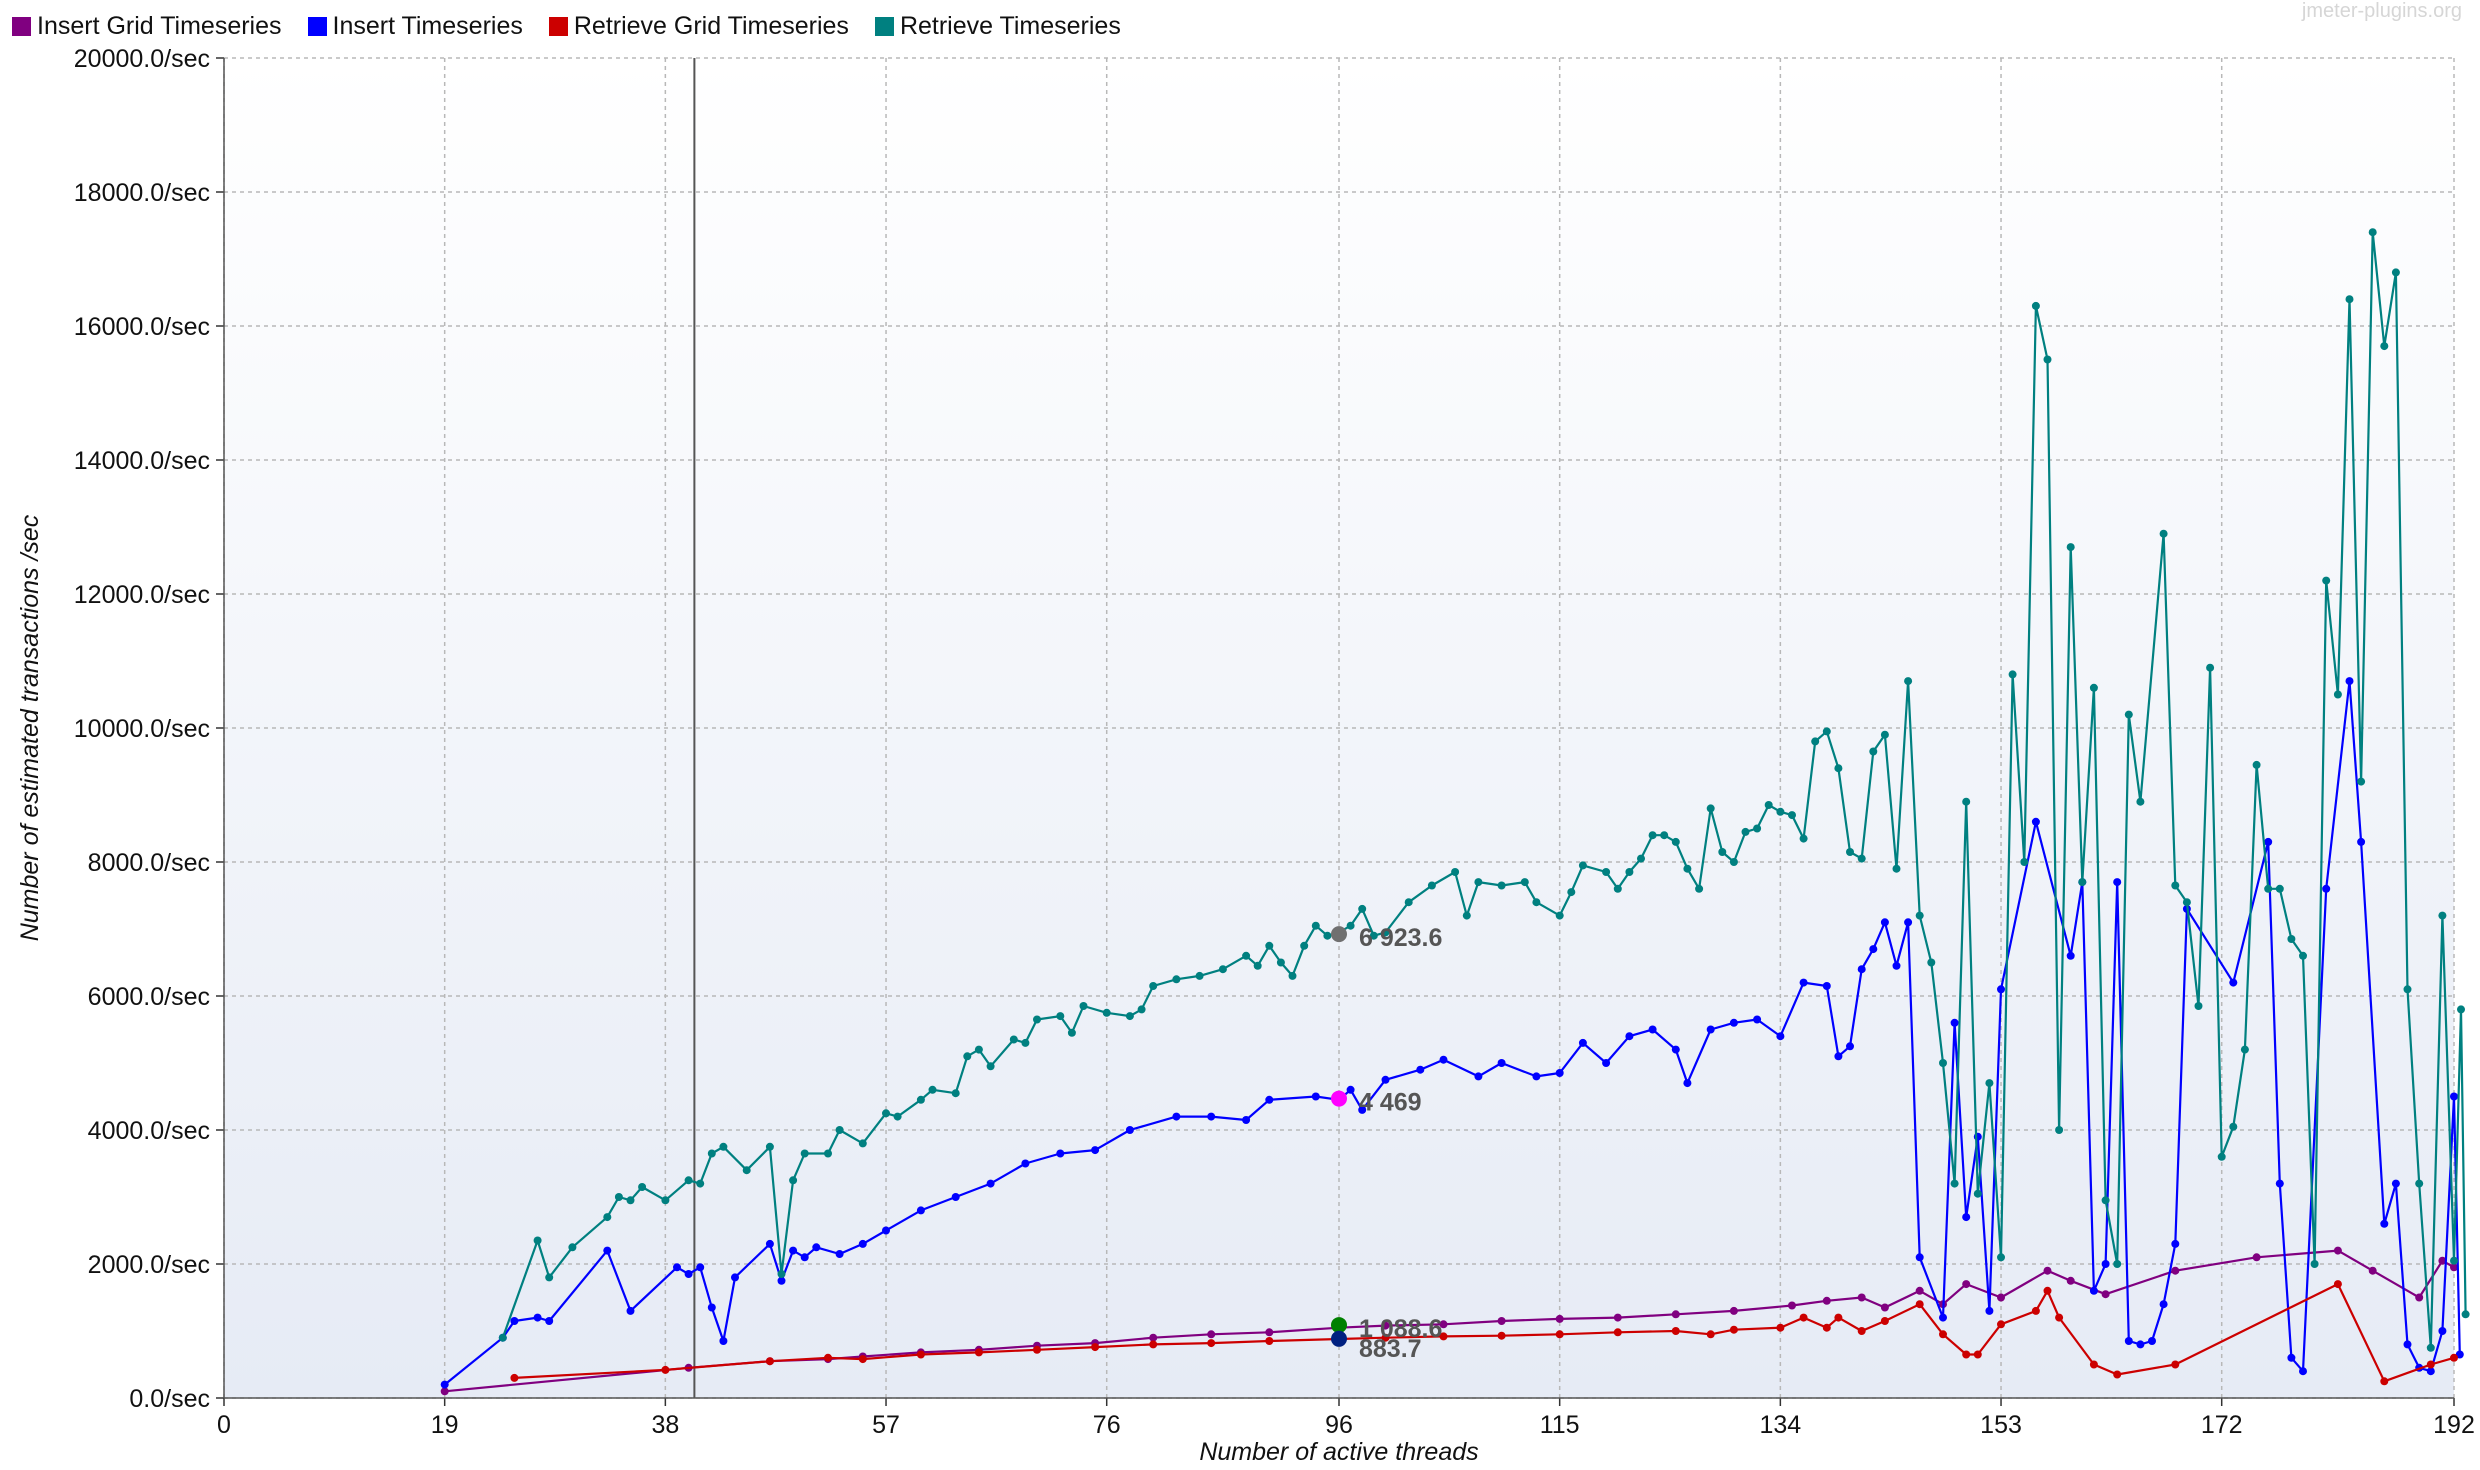 This screenshot has height=1470, width=2480. Describe the element at coordinates (698, 26) in the screenshot. I see `legend-item-retrieve-grid: Retrieve Grid Timeseries` at that location.